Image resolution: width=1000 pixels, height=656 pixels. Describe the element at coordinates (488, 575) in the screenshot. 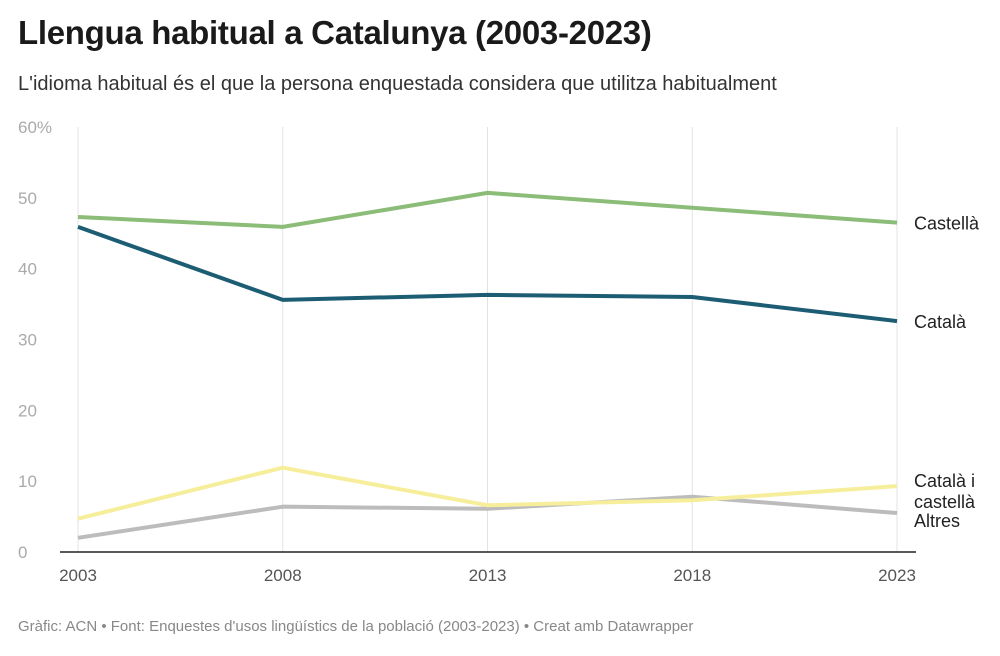

I see `x-tick-label: 2013` at that location.